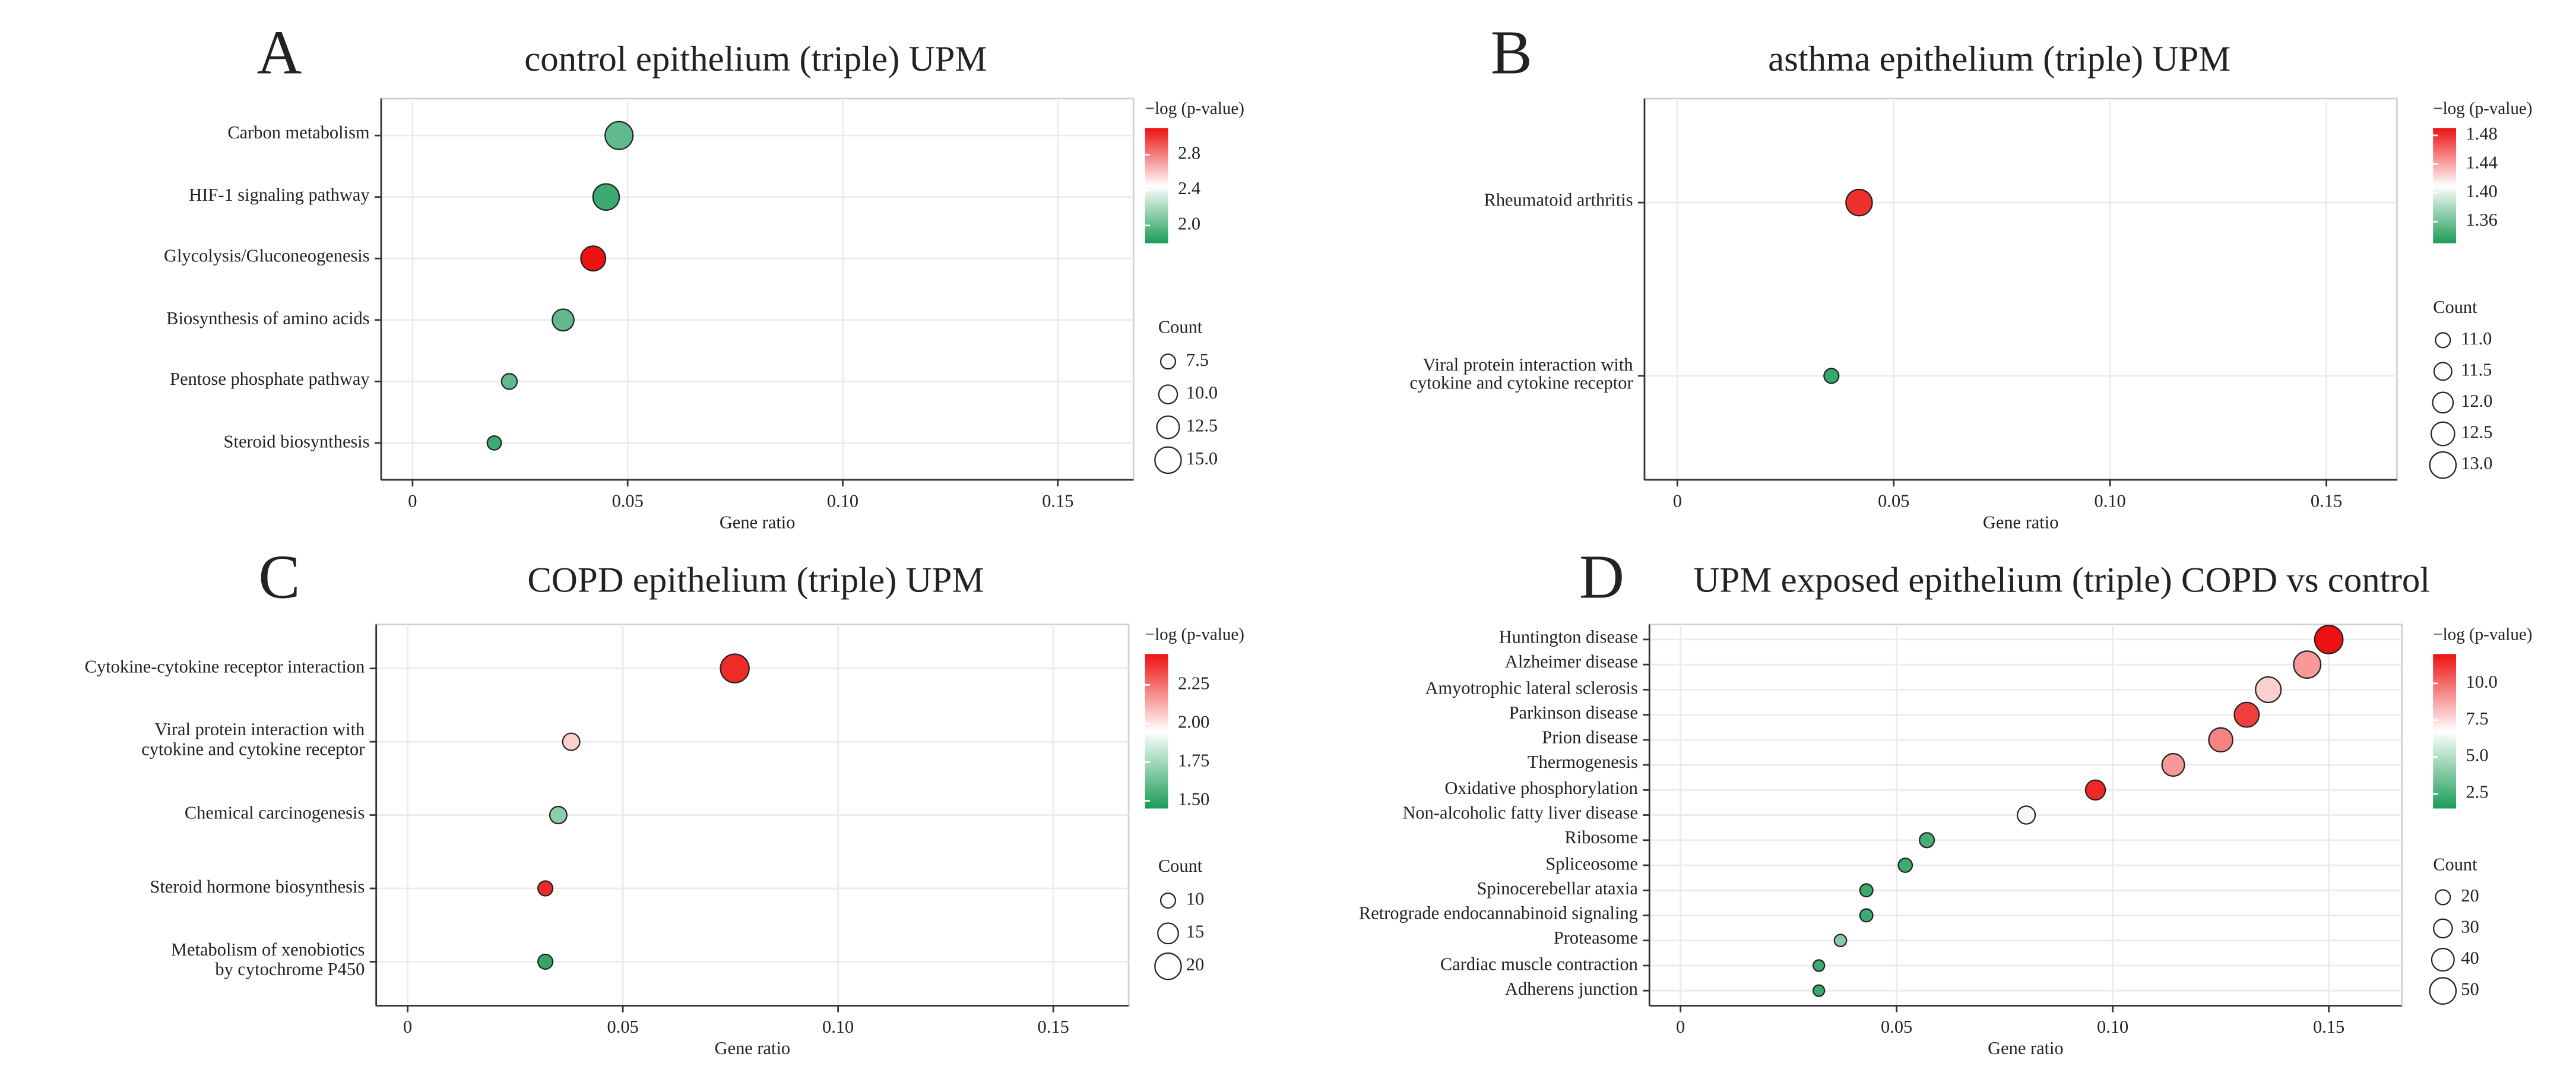  I want to click on y-tick-label: HIF-1 signaling pathway, so click(280, 196).